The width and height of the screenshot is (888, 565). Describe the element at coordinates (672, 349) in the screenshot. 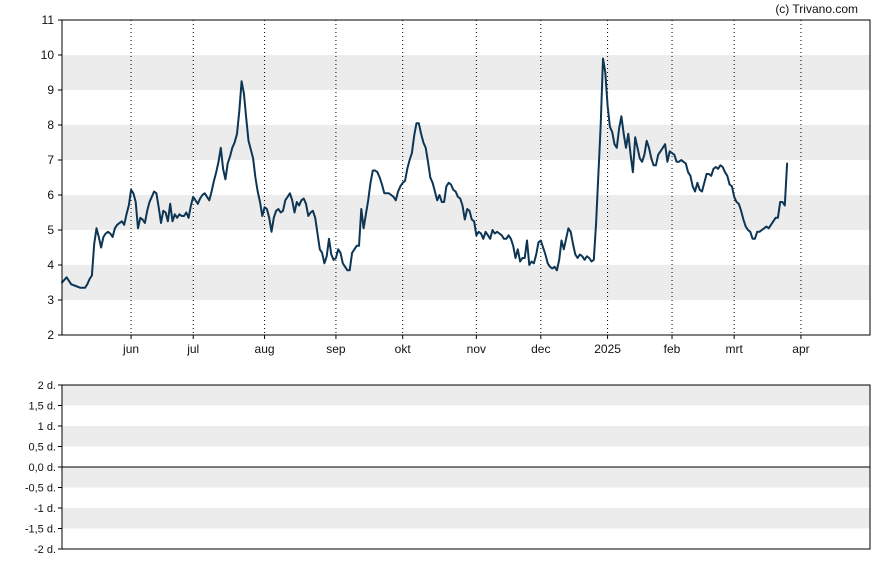

I see `month-label: feb` at that location.